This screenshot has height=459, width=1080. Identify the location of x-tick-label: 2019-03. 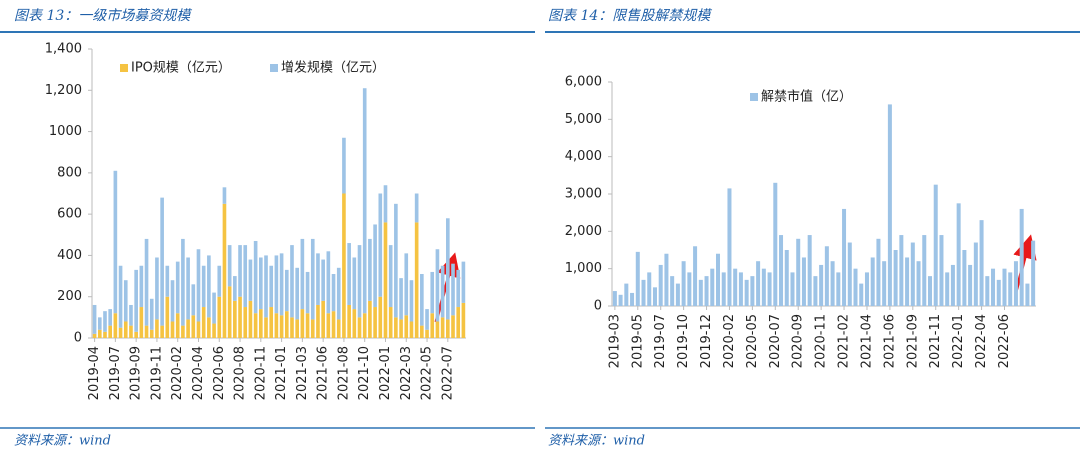
(614, 341).